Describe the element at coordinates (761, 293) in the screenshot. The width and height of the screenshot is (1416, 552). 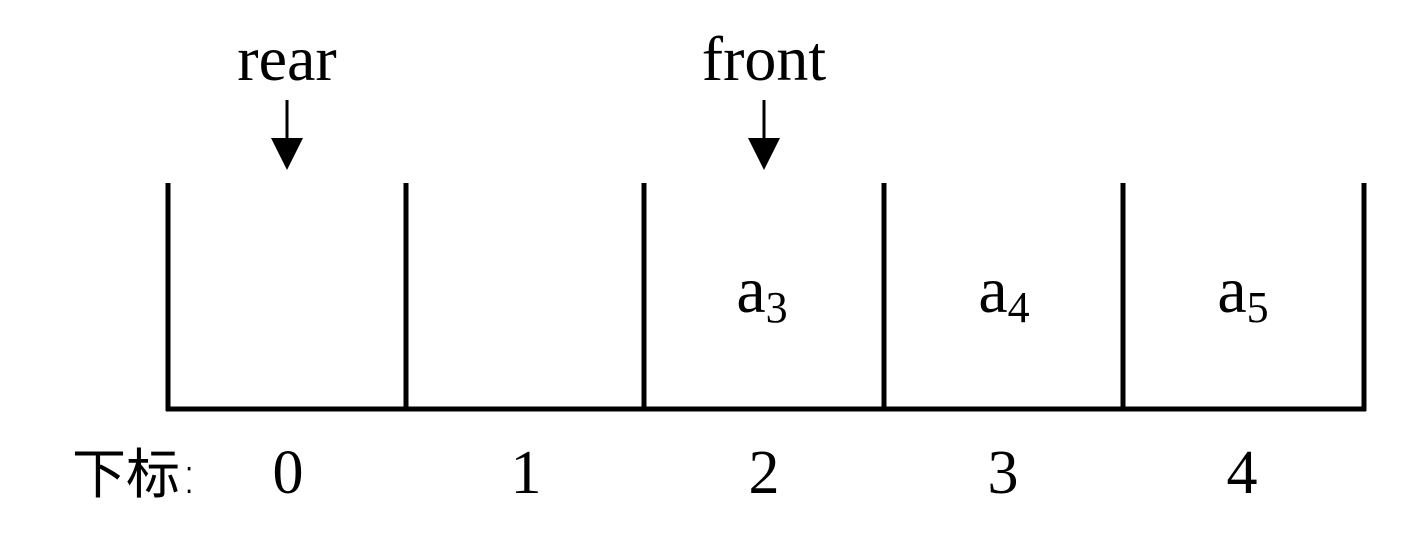
I see `cell-element-2: a3` at that location.